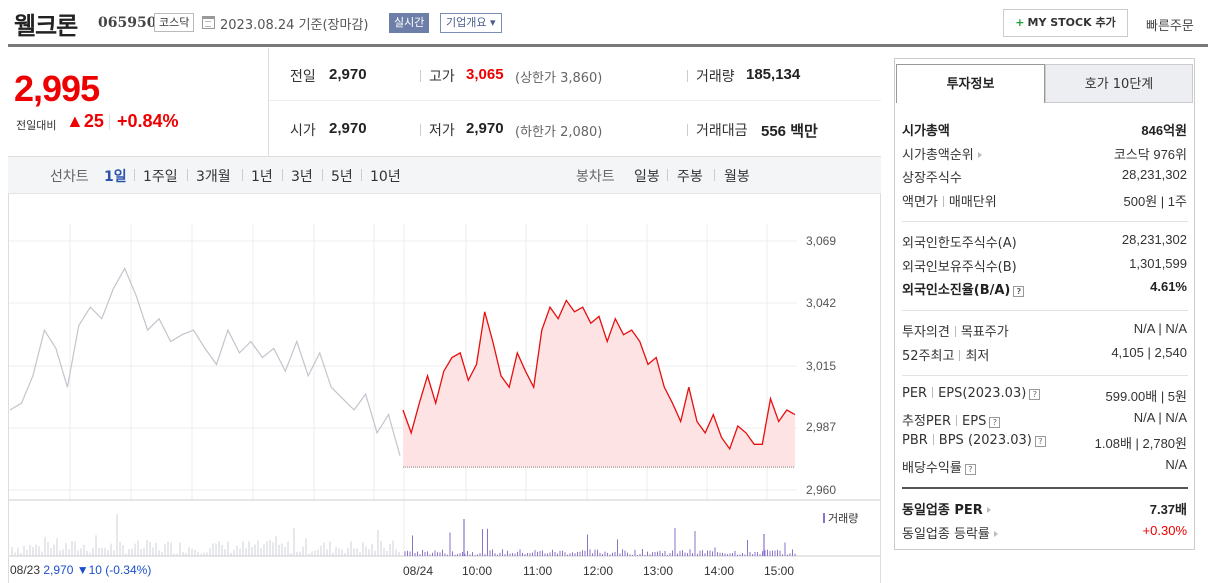  I want to click on info-label-text: 외국인한도주식수(A), so click(959, 243).